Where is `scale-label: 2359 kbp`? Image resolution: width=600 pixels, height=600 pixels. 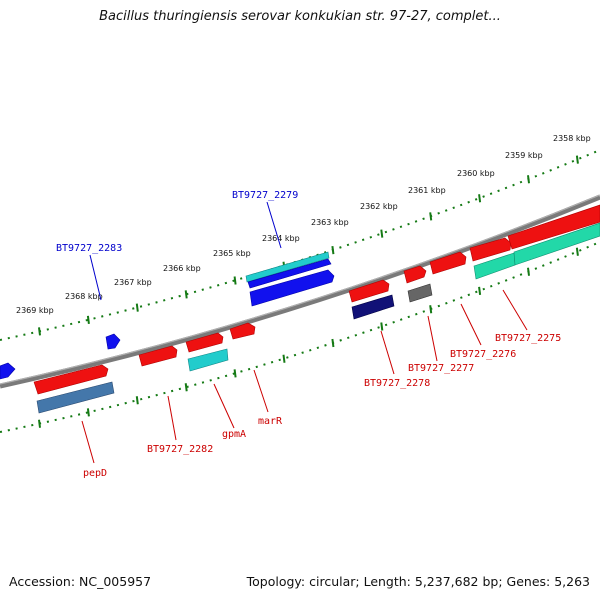 scale-label: 2359 kbp is located at coordinates (524, 155).